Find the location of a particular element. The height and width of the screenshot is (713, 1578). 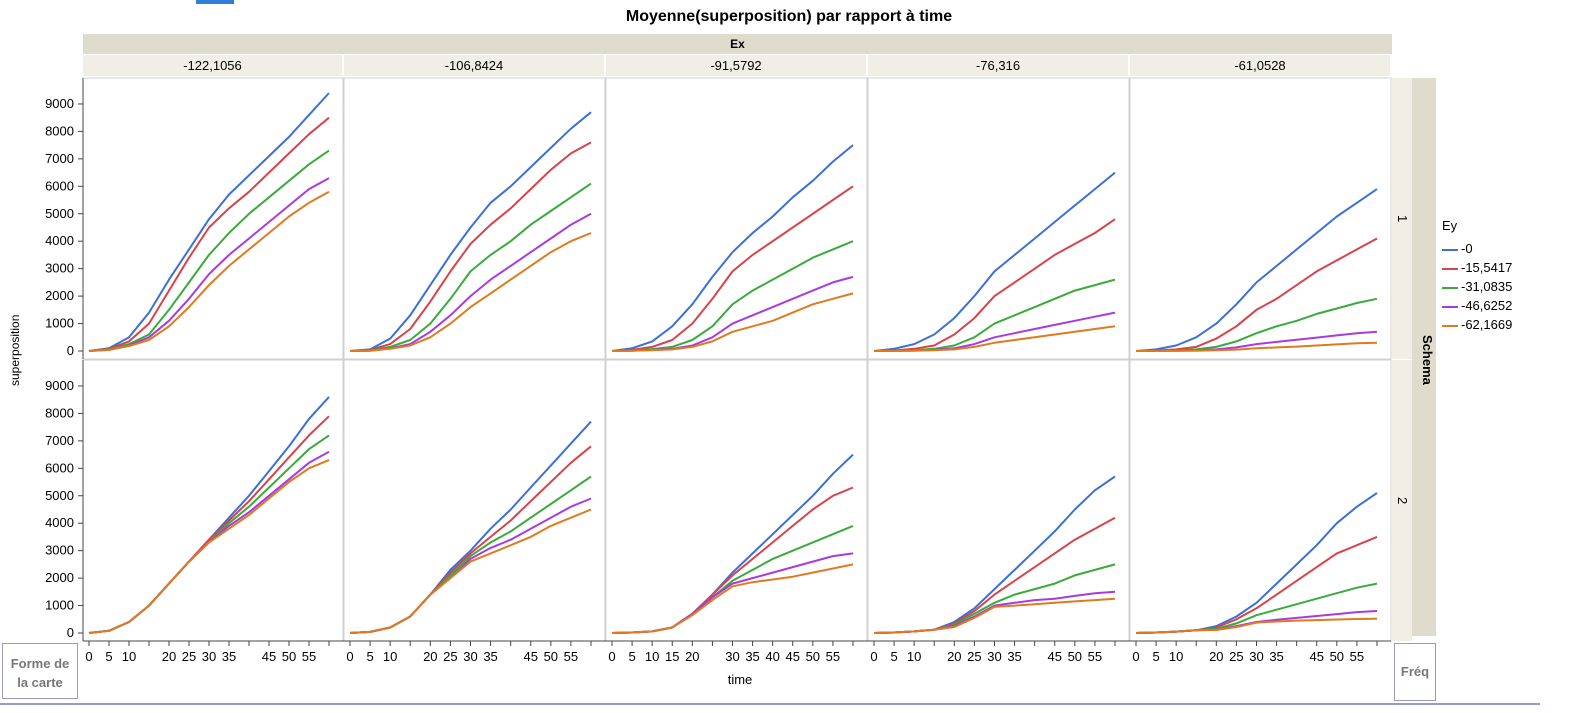

y-tick-label: 8000 is located at coordinates (59, 412).